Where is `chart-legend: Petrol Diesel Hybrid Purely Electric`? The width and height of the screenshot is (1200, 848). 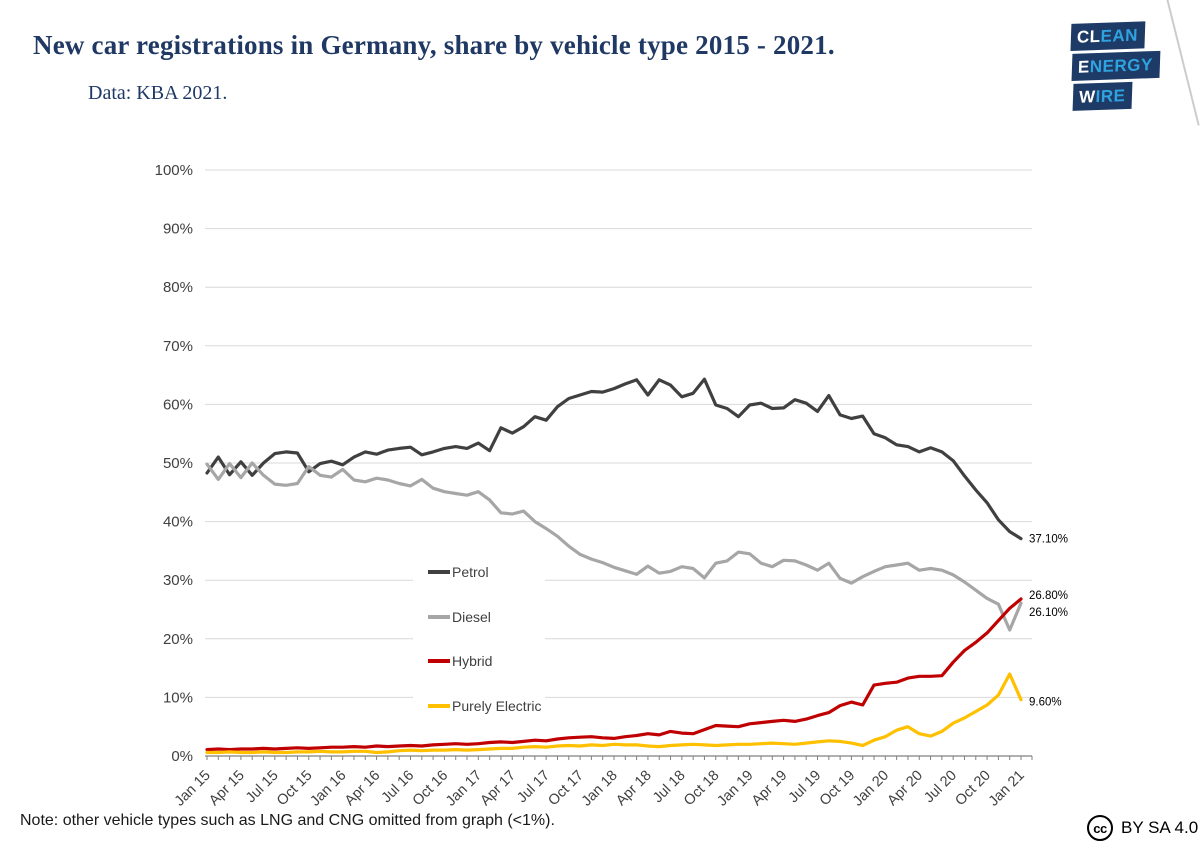
chart-legend: Petrol Diesel Hybrid Purely Electric is located at coordinates (479, 635).